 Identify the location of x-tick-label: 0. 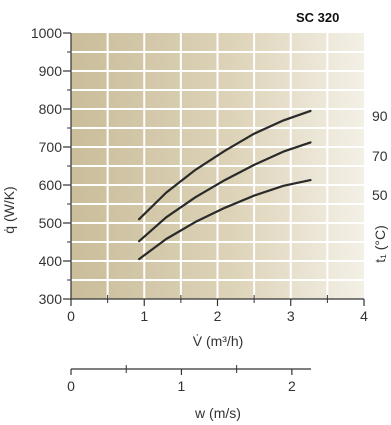
(71, 316).